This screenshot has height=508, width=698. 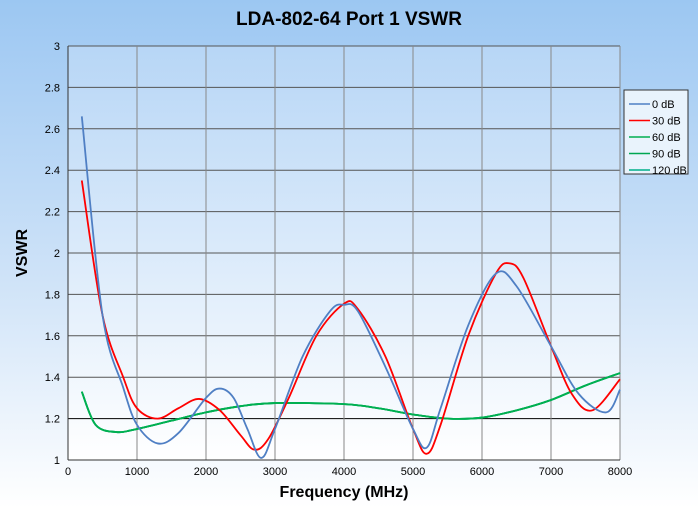 I want to click on y-tick-label: 1.6, so click(x=52, y=337).